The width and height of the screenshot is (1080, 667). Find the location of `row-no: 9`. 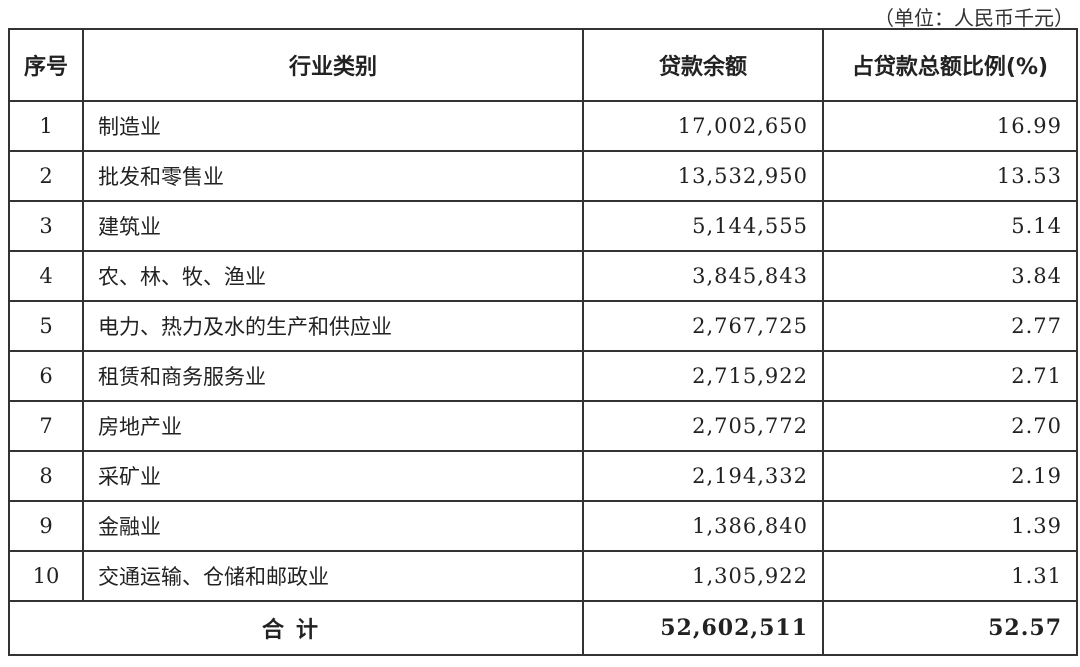

row-no: 9 is located at coordinates (46, 526).